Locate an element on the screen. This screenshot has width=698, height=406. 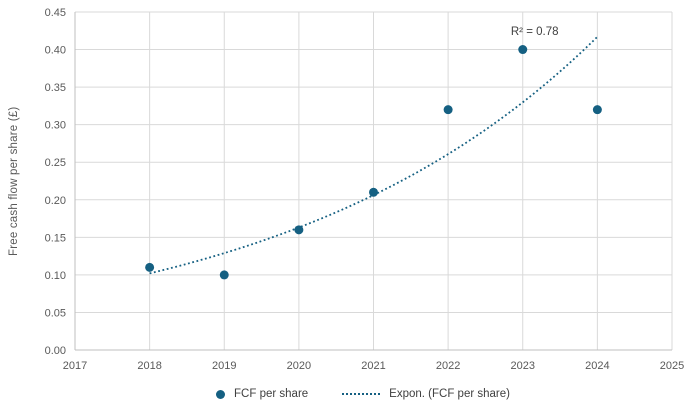
x-tick-label: 2018 is located at coordinates (149, 366).